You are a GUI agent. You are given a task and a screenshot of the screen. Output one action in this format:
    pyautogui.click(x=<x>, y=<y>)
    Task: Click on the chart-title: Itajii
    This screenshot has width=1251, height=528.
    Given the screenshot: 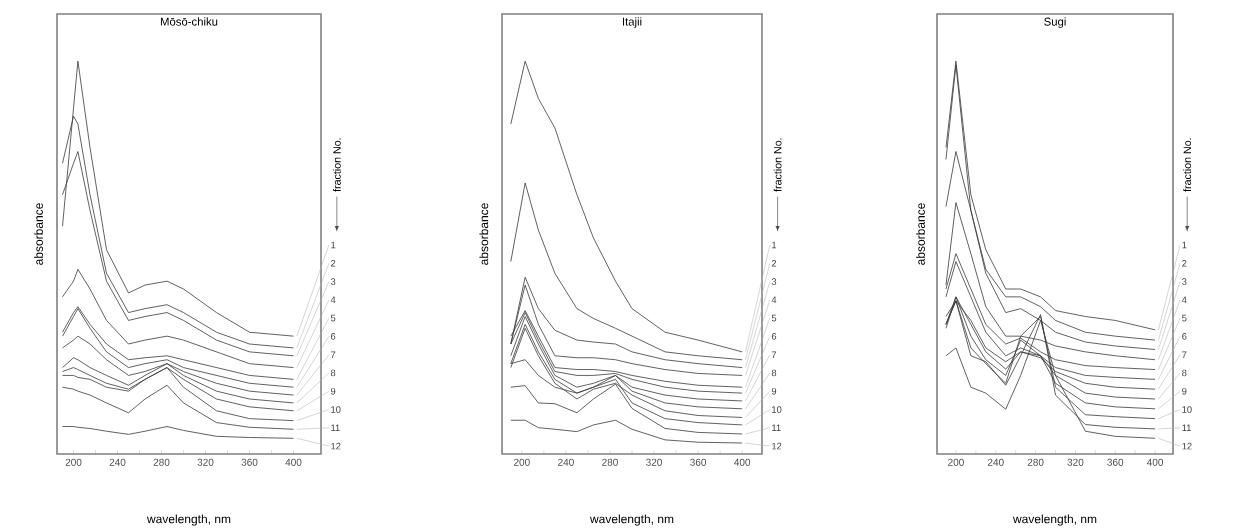 What is the action you would take?
    pyautogui.click(x=632, y=22)
    